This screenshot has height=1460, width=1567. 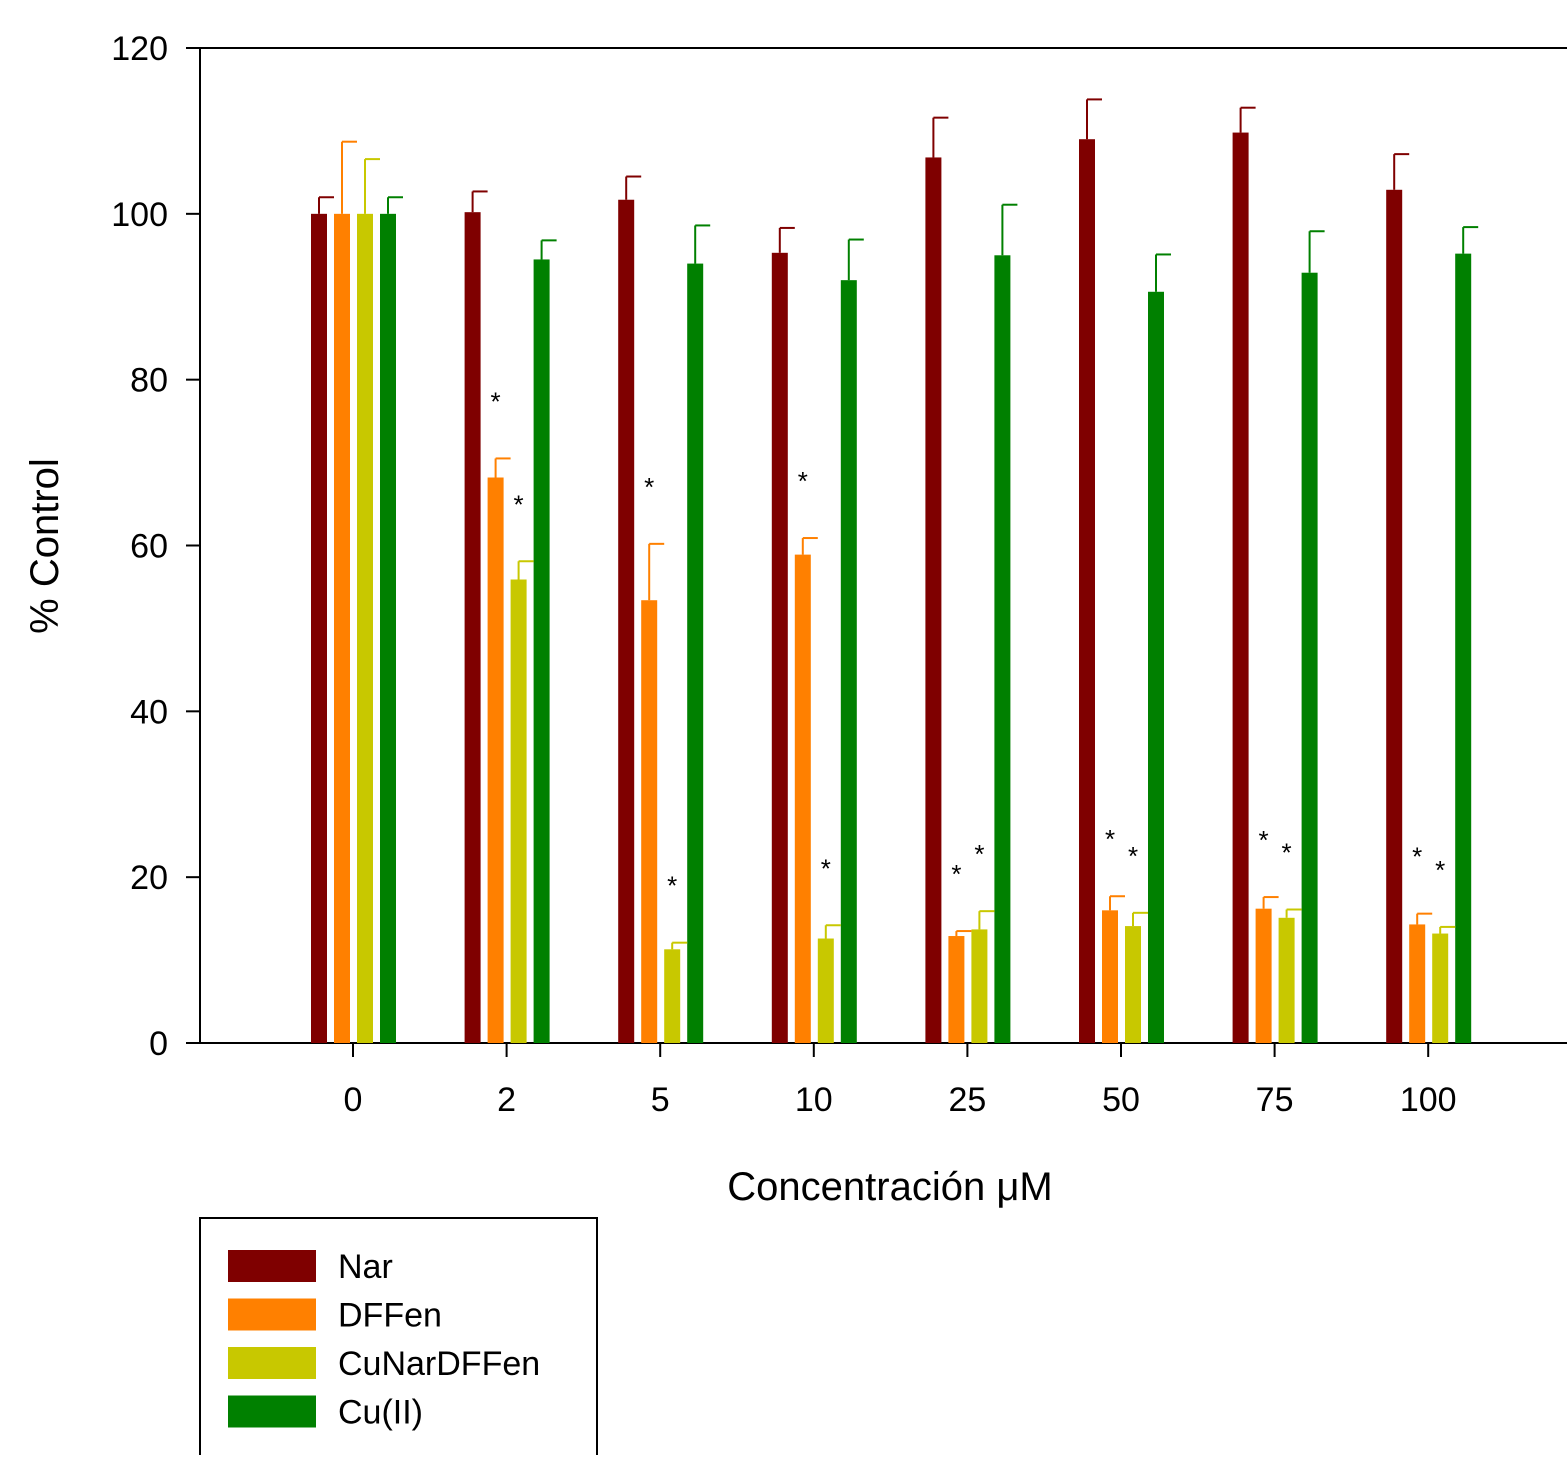 I want to click on x-tick-label: 100, so click(x=1428, y=1100).